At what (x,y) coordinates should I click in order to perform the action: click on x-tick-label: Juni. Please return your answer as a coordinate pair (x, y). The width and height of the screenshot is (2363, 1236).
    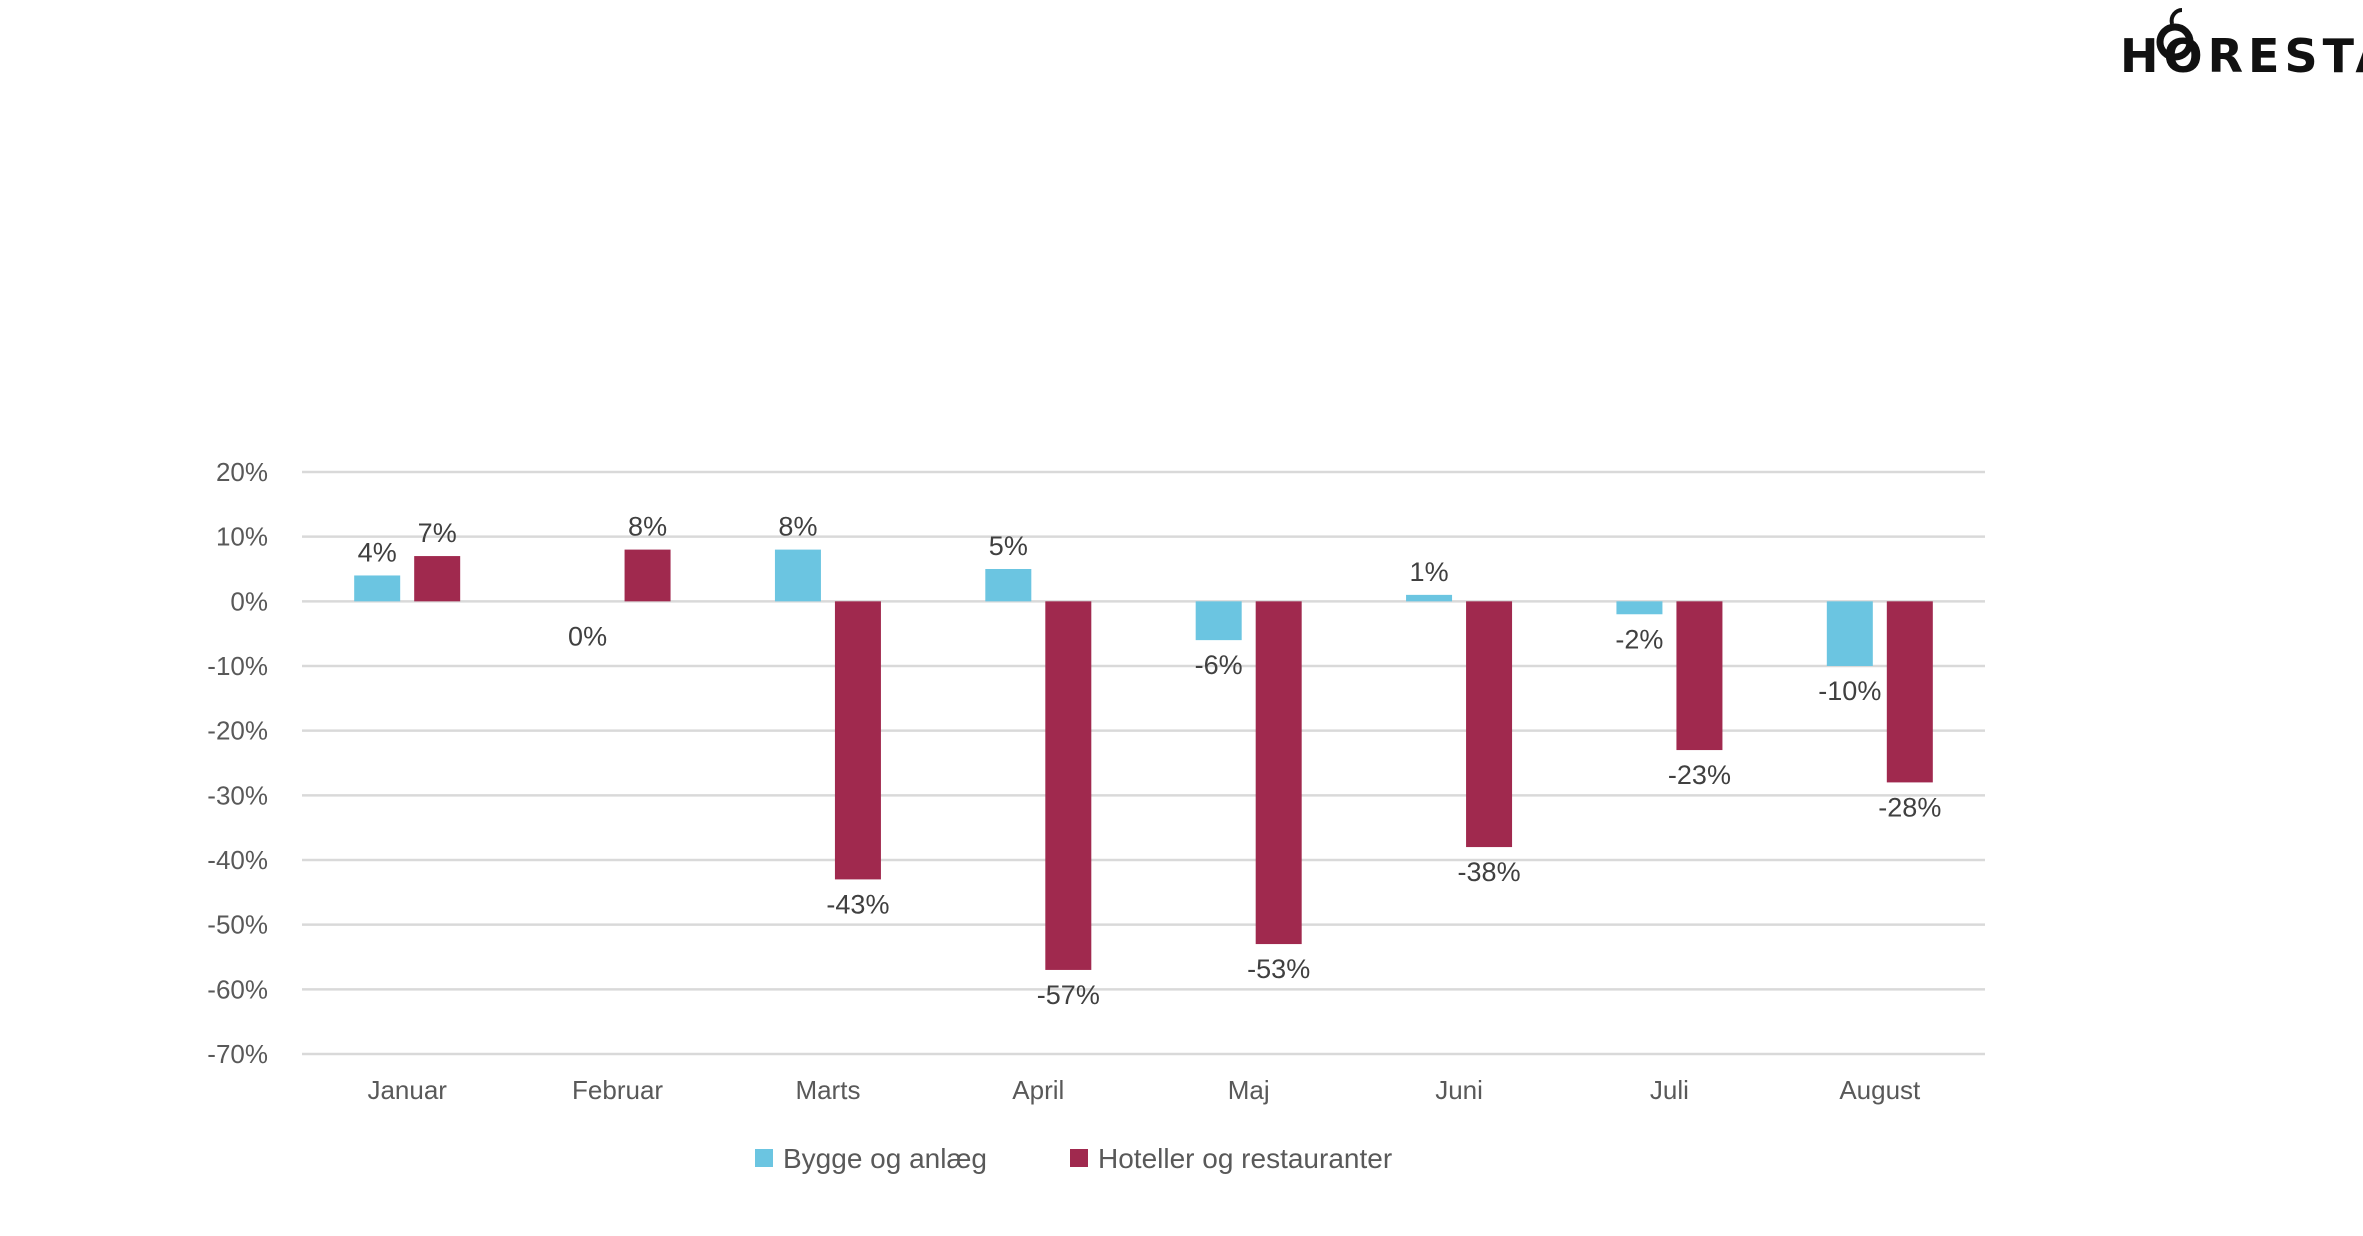
    Looking at the image, I should click on (1459, 1090).